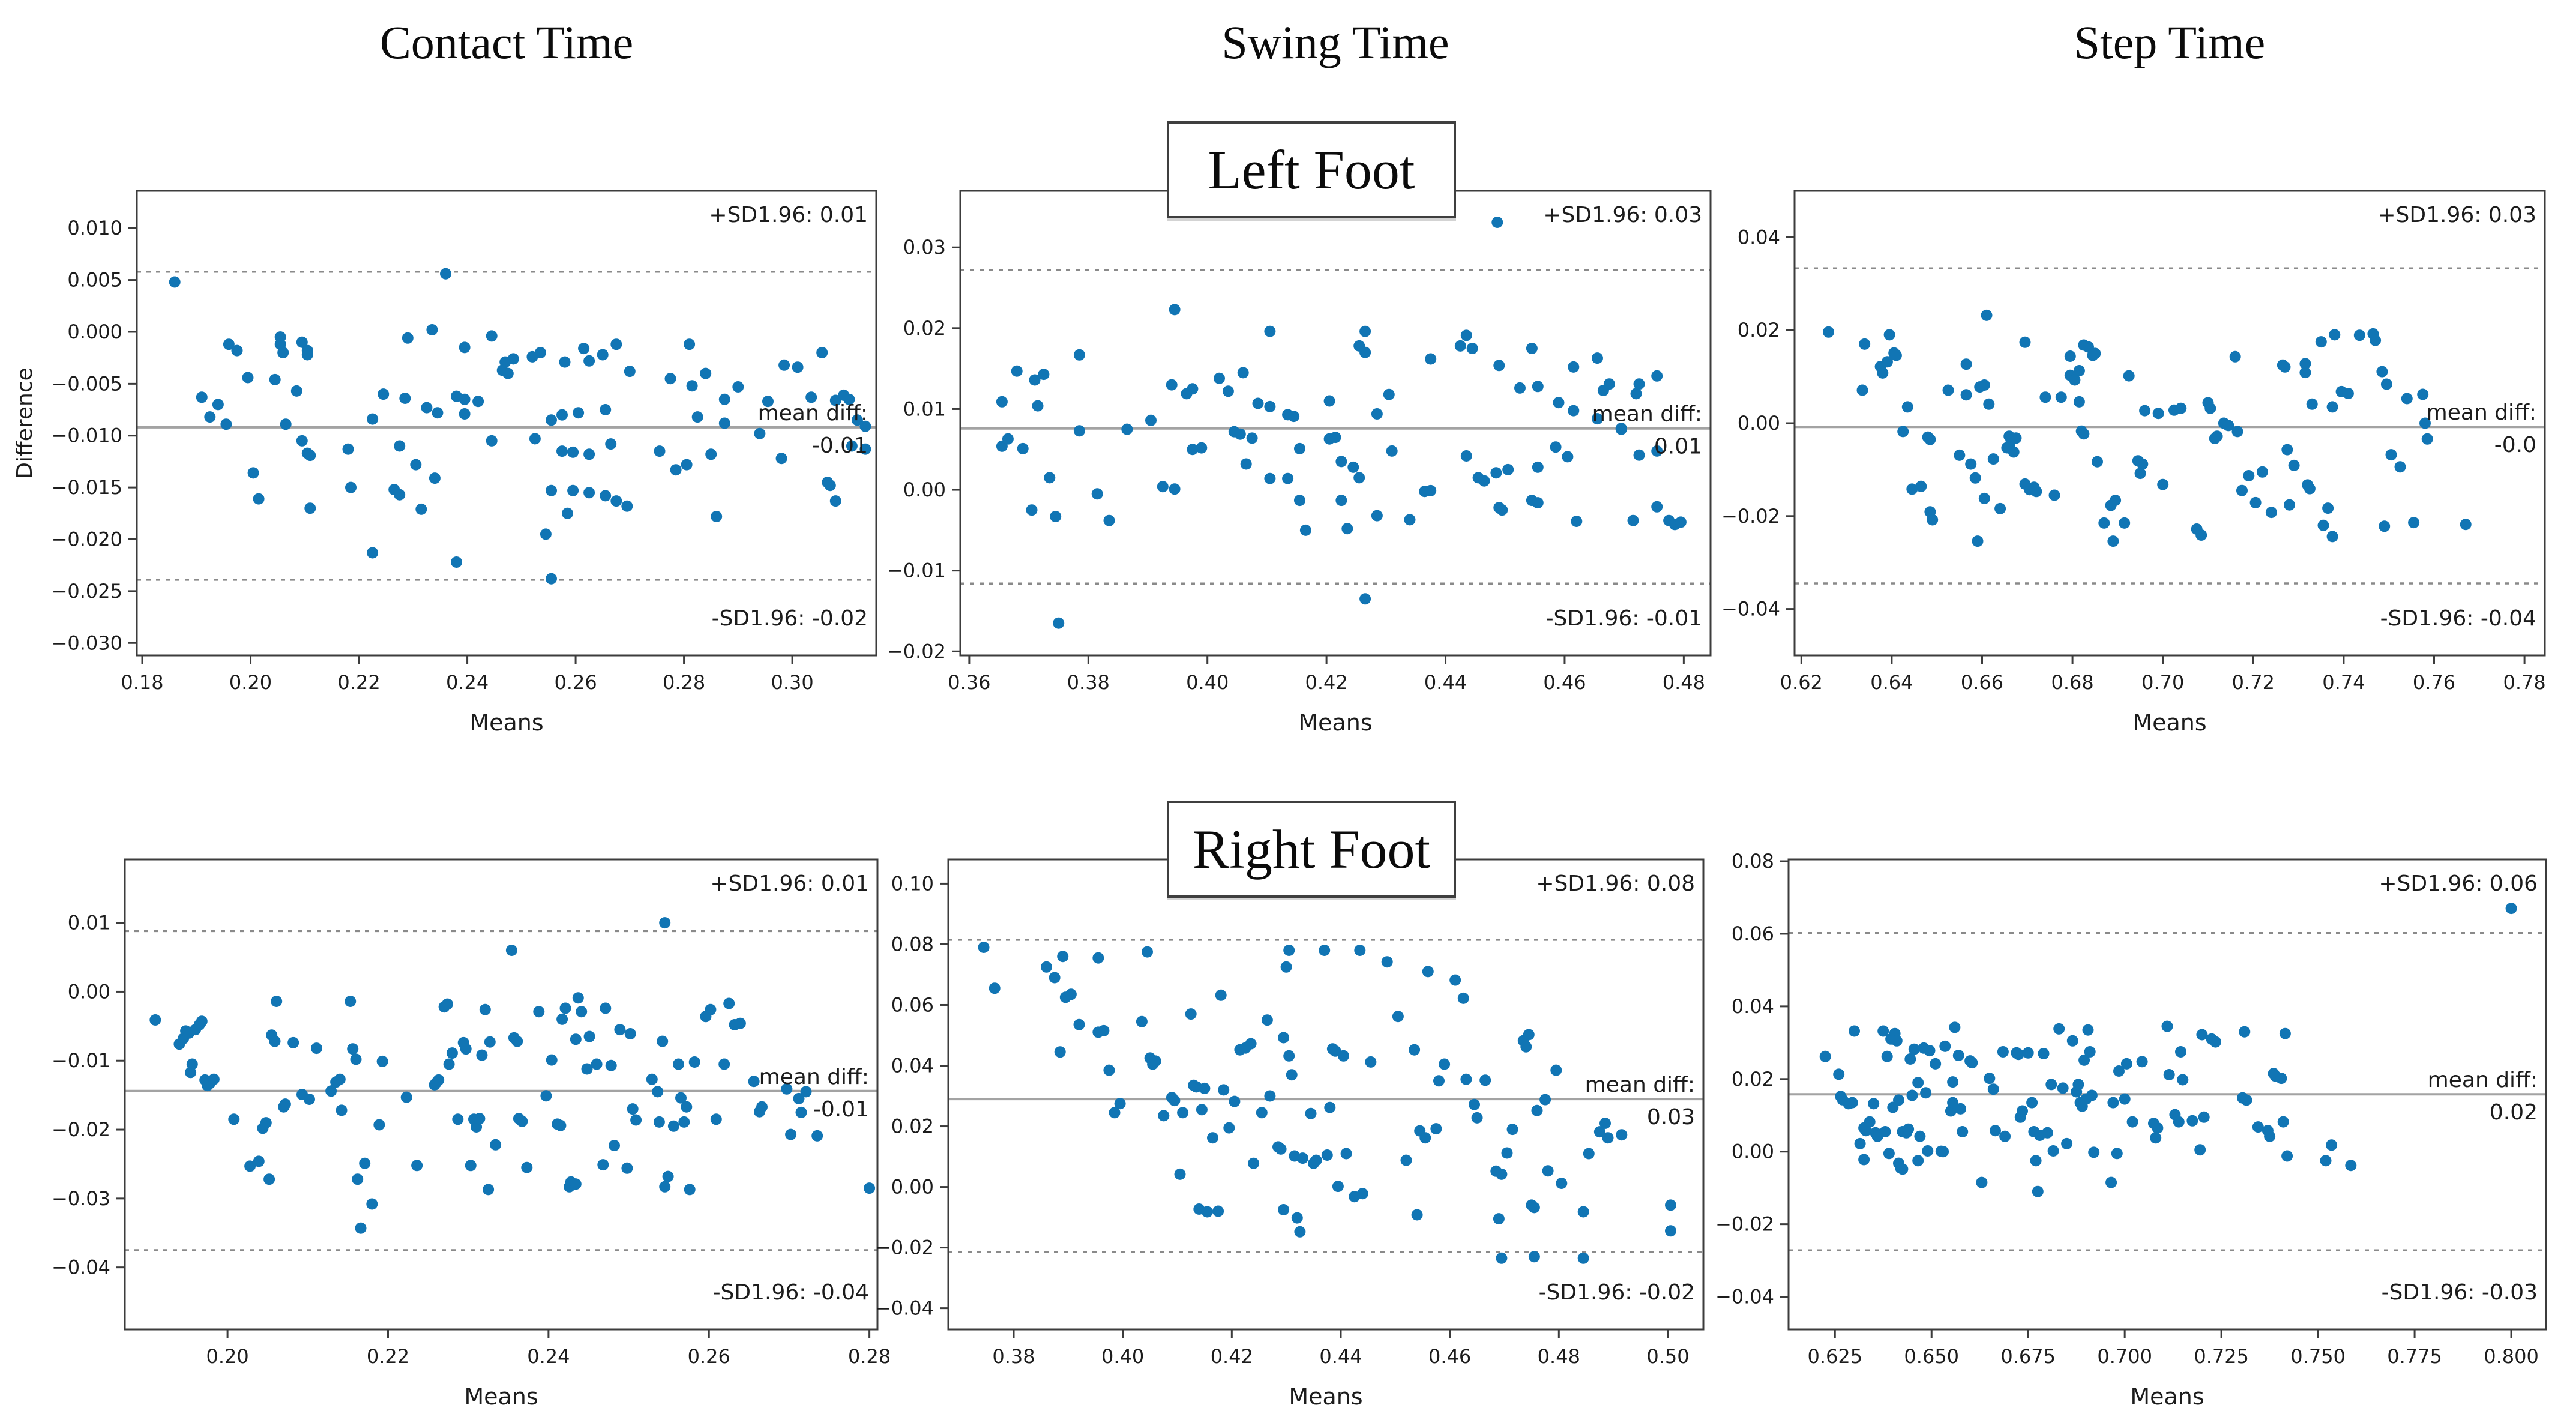  Describe the element at coordinates (2514, 1112) in the screenshot. I see `mean-diff-annotation-value: 0.02` at that location.